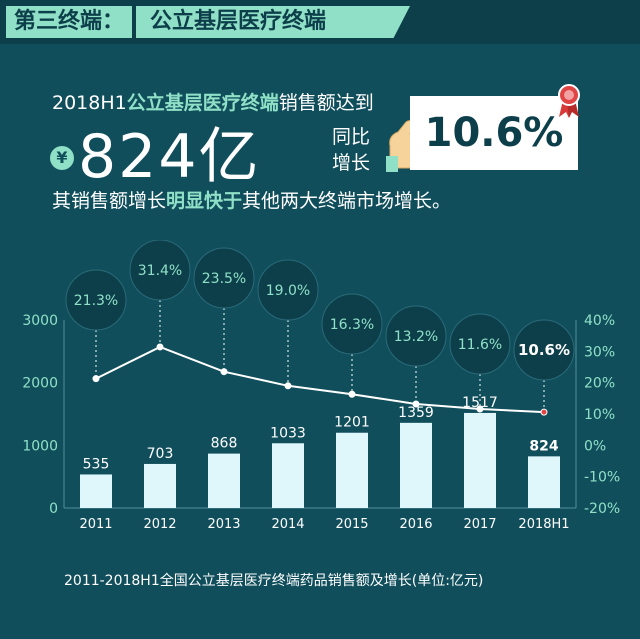 This screenshot has width=640, height=639. What do you see at coordinates (543, 524) in the screenshot?
I see `x-tick-label: 2018H1` at bounding box center [543, 524].